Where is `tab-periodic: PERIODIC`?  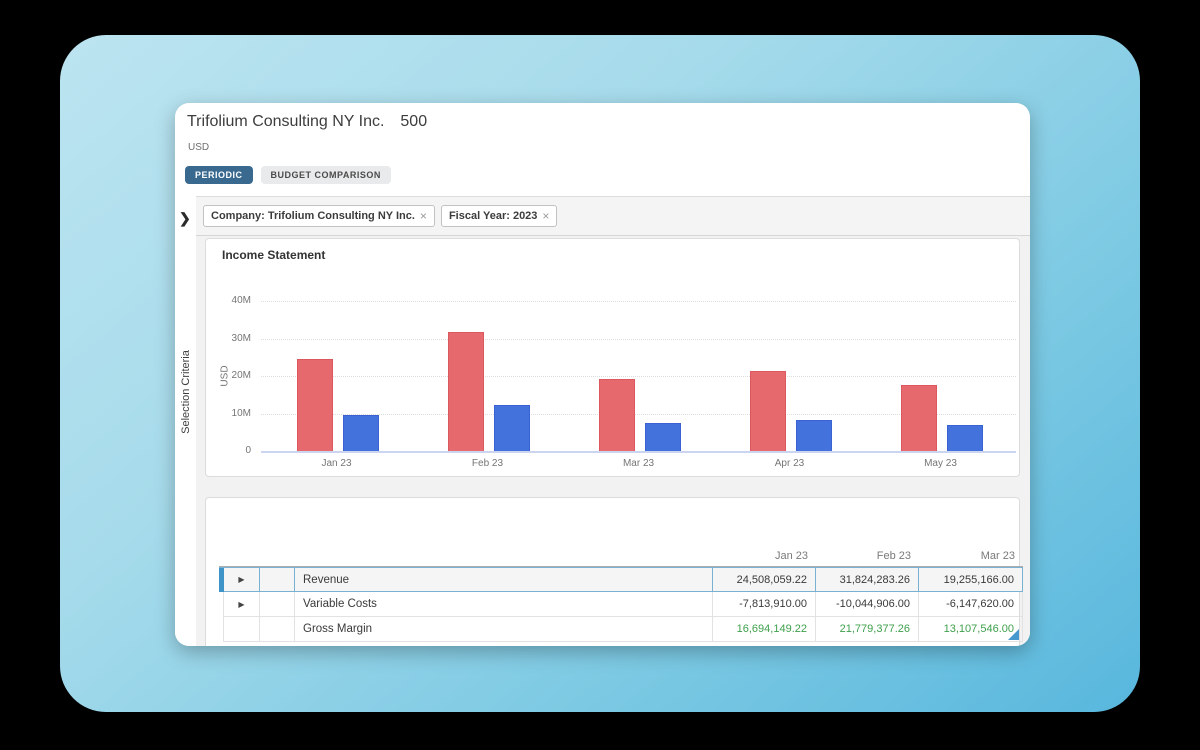 tab-periodic: PERIODIC is located at coordinates (219, 175).